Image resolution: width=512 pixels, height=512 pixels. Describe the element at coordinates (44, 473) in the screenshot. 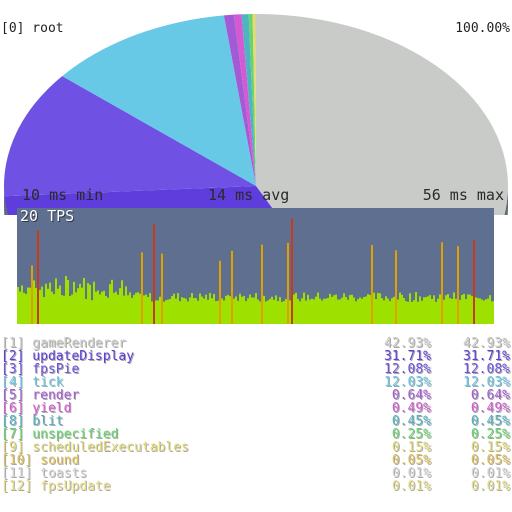

I see `profiler-entry-label: [11] toasts` at that location.